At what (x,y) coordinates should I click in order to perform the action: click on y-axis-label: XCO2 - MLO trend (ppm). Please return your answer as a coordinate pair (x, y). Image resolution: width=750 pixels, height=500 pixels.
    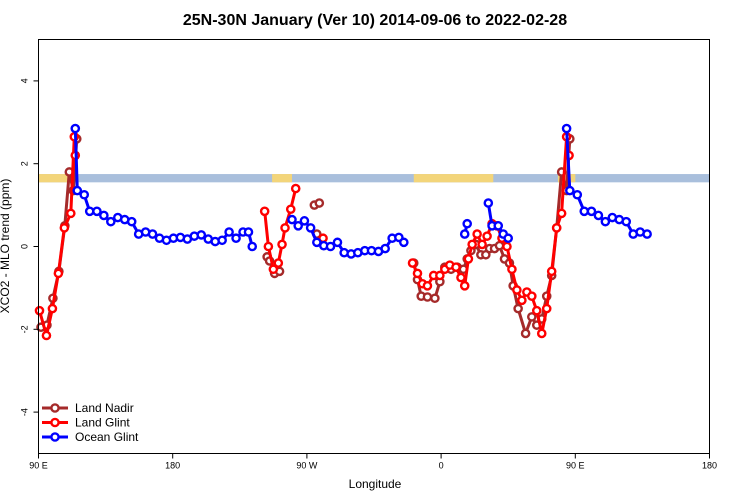
    Looking at the image, I should click on (6, 246).